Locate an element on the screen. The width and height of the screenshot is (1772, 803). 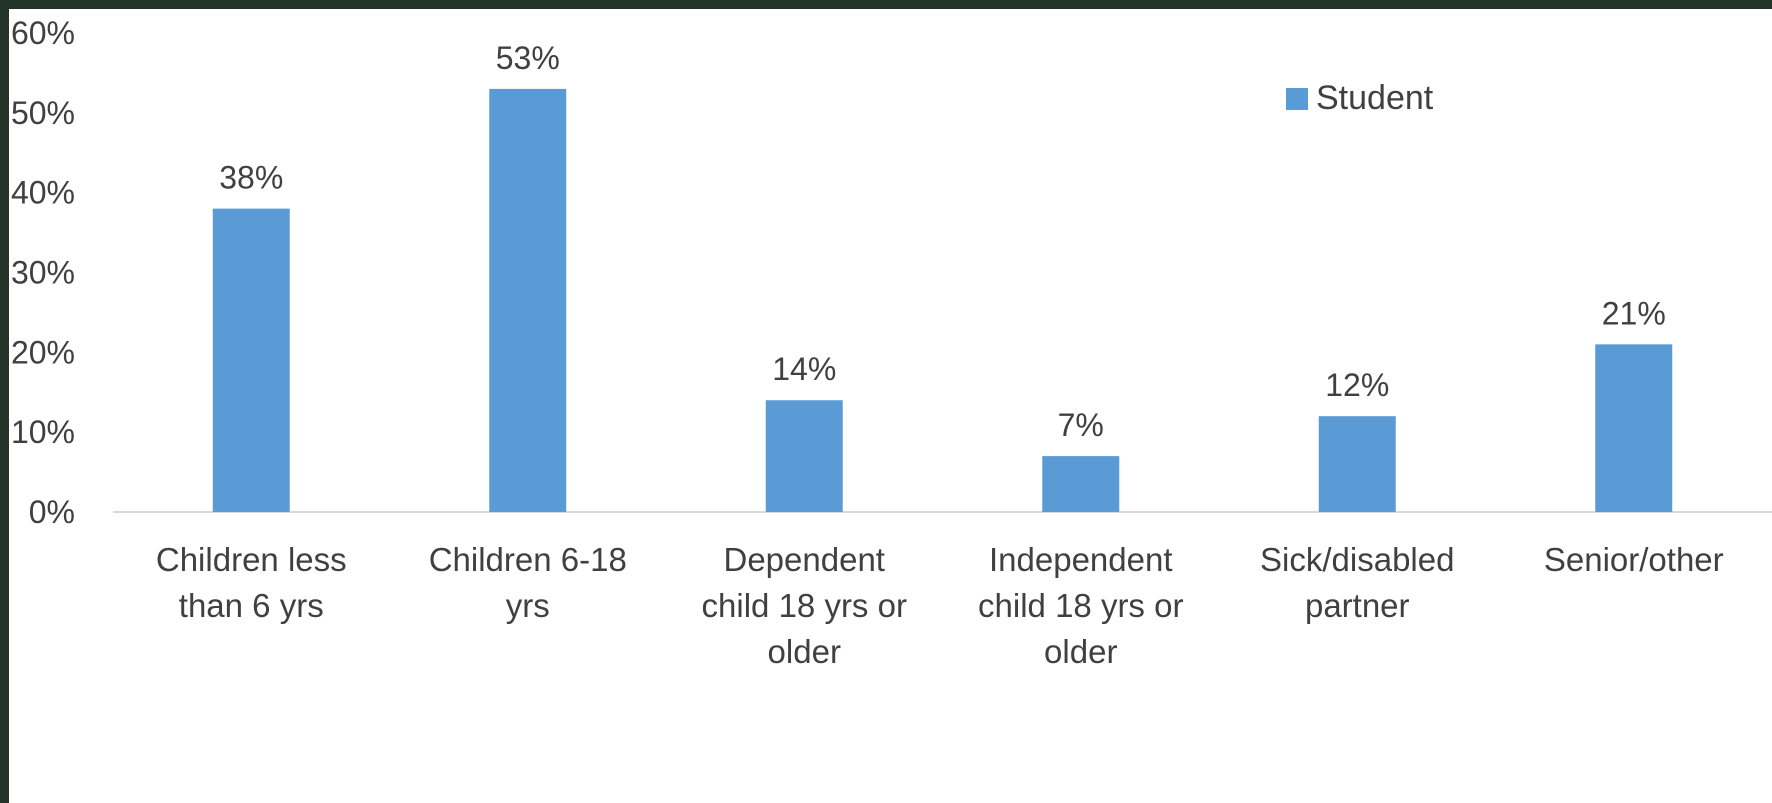
y-tick-label: 20% is located at coordinates (43, 352).